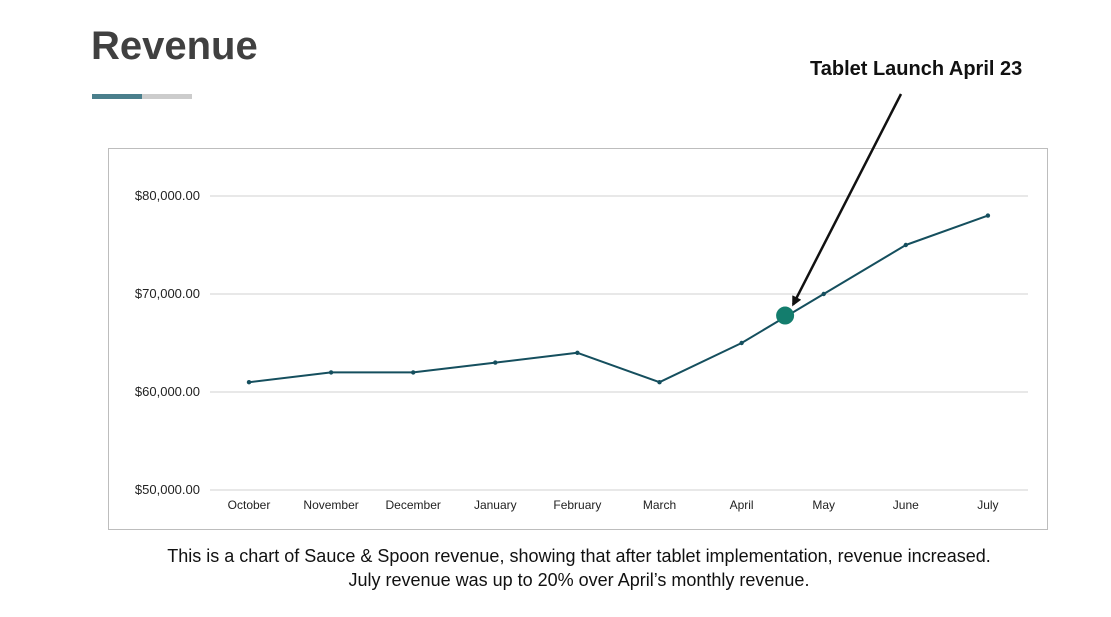  I want to click on y-tick-label: $70,000.00, so click(167, 293).